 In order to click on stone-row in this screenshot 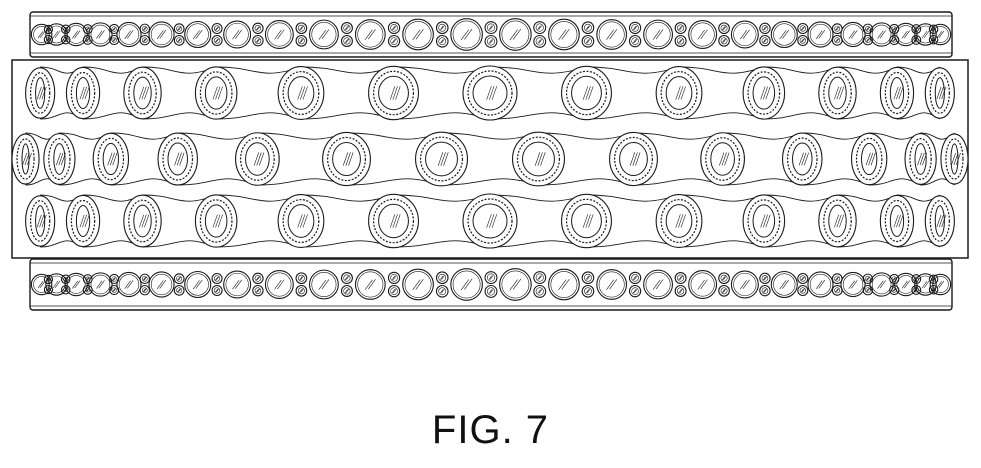, I will do `click(490, 159)`.